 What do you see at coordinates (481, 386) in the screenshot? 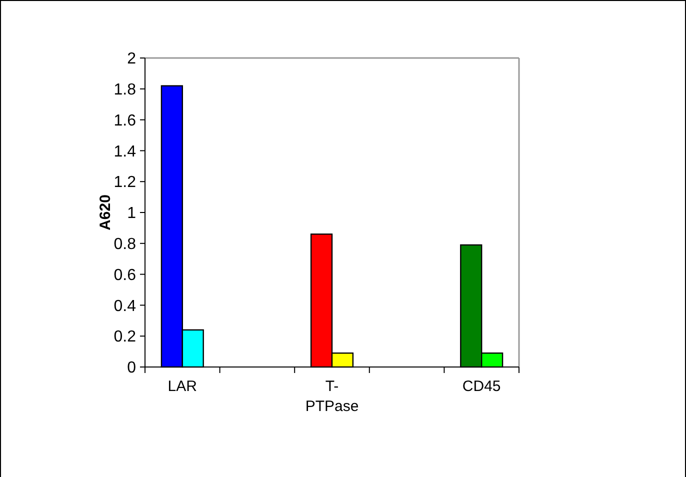
I see `x-tick-label: CD45` at bounding box center [481, 386].